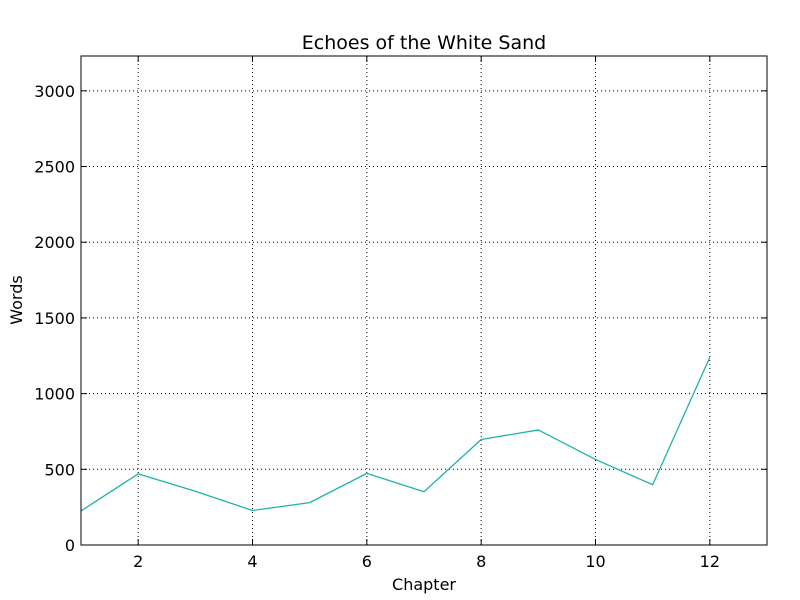 The height and width of the screenshot is (600, 800). Describe the element at coordinates (54, 394) in the screenshot. I see `y-tick-label: 1000` at that location.